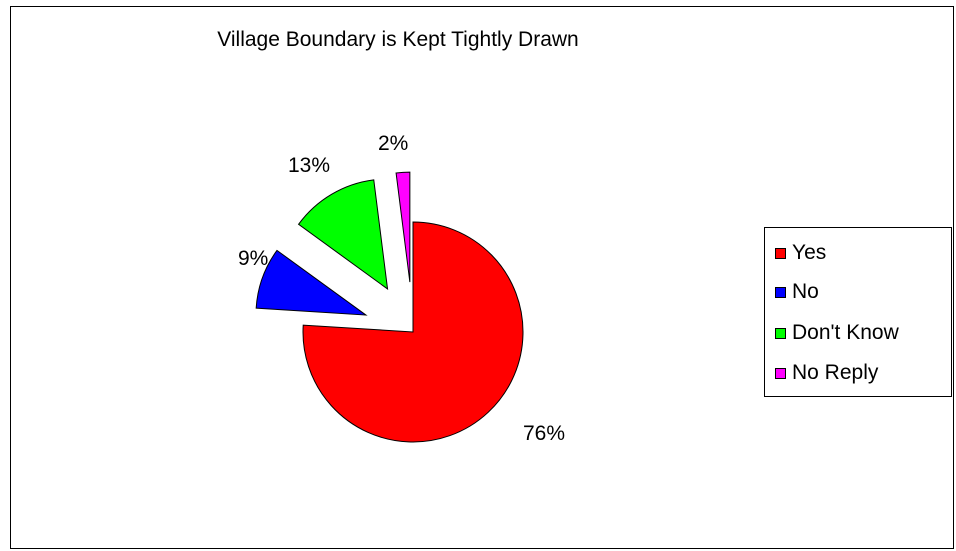 Image resolution: width=956 pixels, height=551 pixels. Describe the element at coordinates (780, 333) in the screenshot. I see `legend-swatch-dont-know` at that location.